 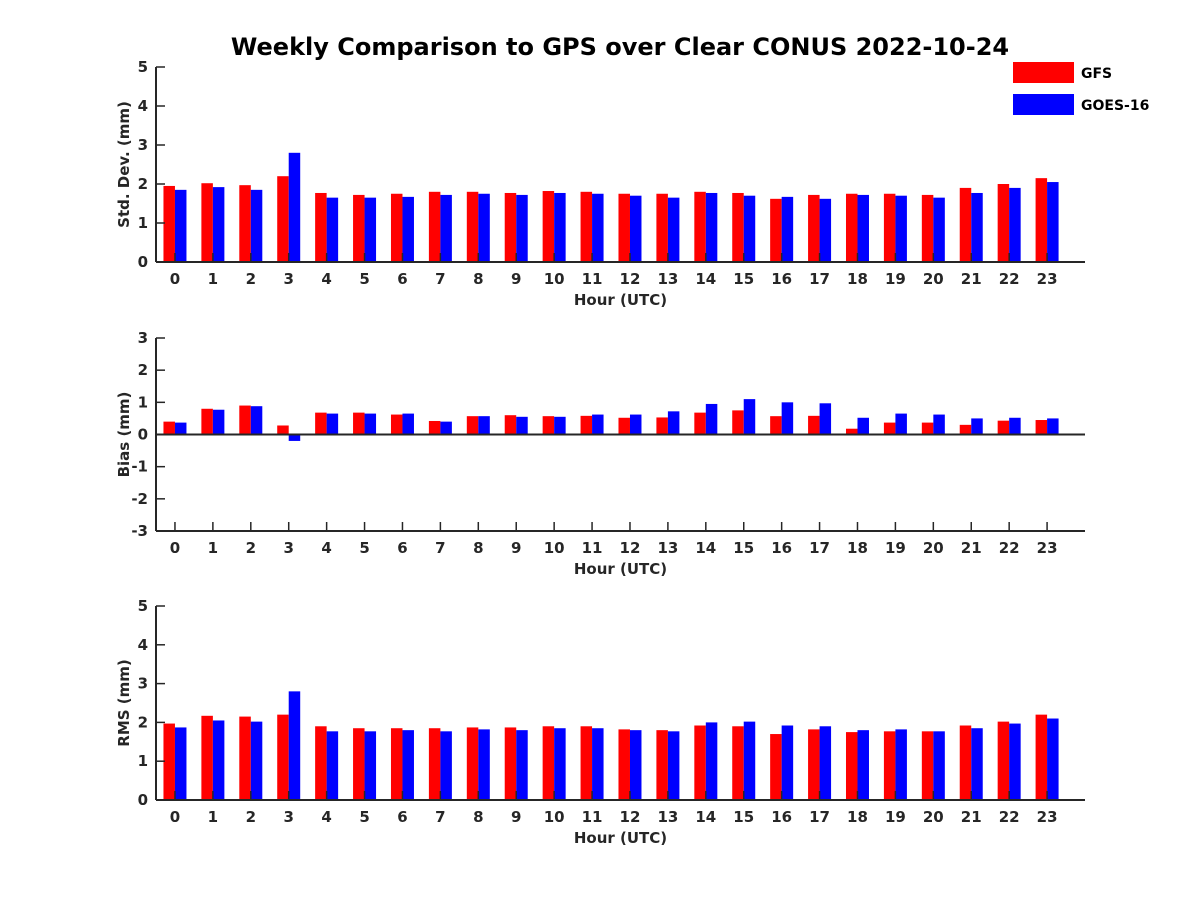 I want to click on x-tick-label: 7, so click(x=440, y=279).